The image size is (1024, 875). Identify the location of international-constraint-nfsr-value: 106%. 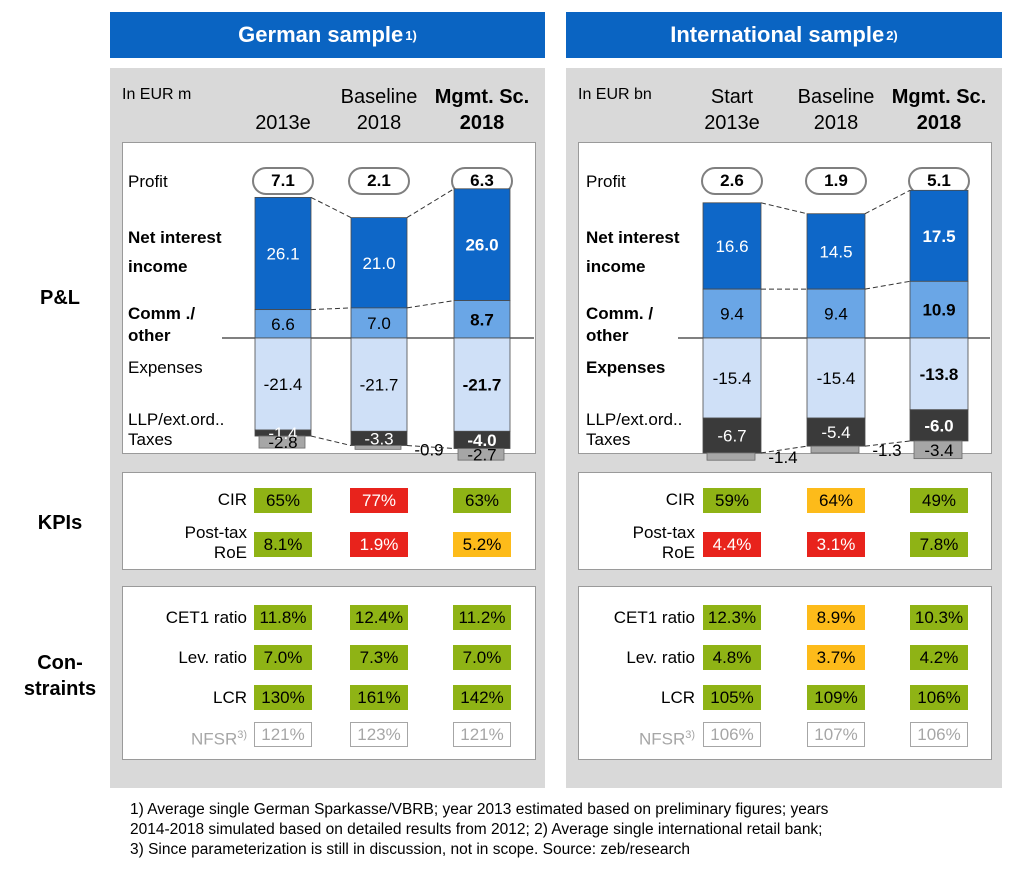
(732, 734).